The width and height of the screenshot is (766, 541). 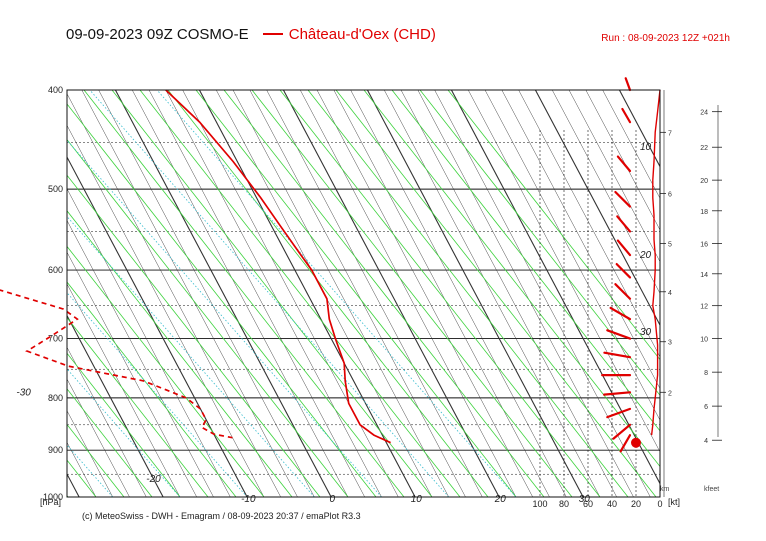 I want to click on kfeet-tick-label: 8, so click(x=706, y=373).